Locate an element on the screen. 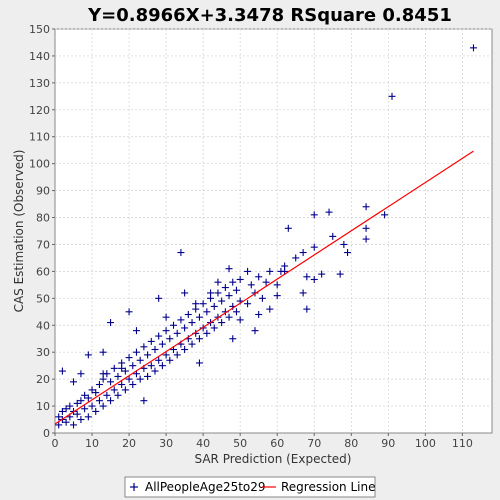 The image size is (500, 500). y-tick-label: 0 is located at coordinates (46, 433).